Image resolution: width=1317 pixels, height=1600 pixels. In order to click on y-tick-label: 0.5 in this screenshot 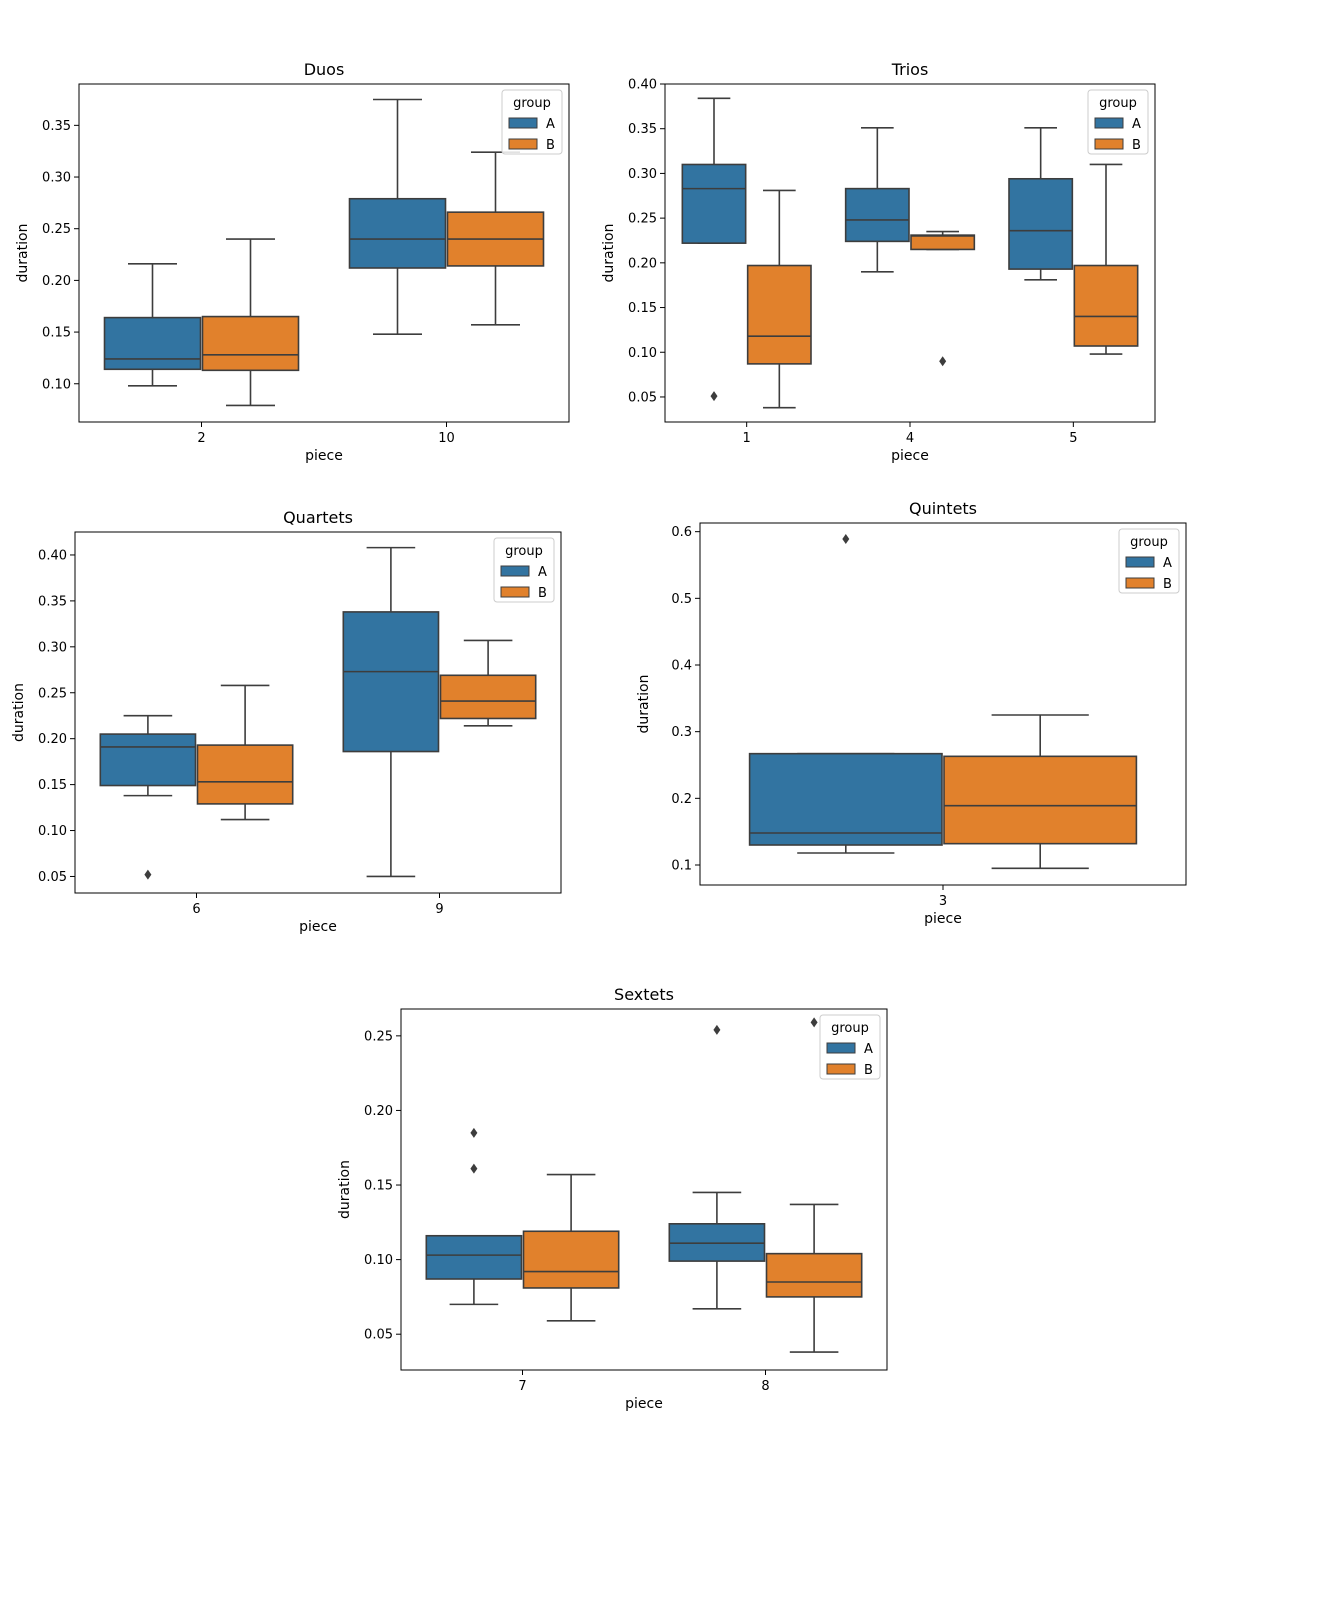, I will do `click(681, 599)`.